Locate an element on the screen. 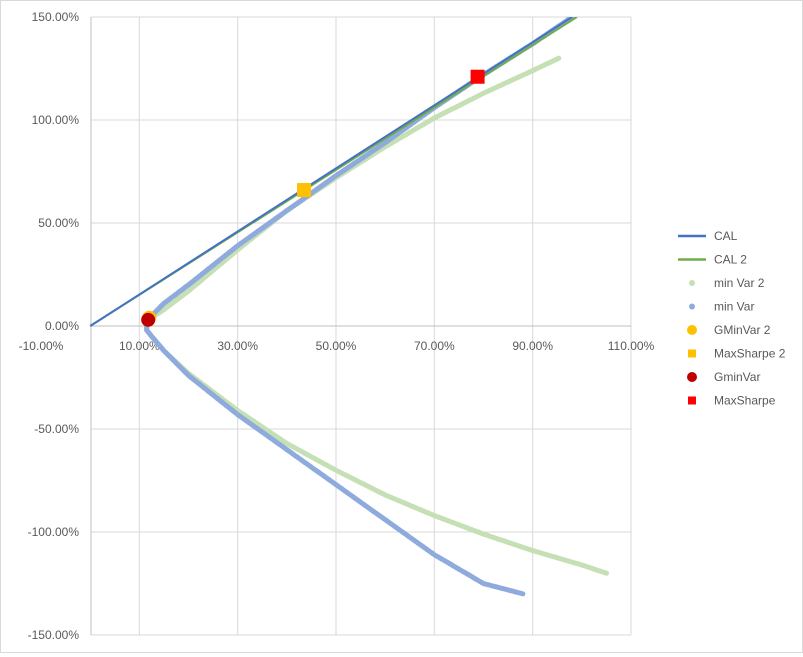 The width and height of the screenshot is (803, 657). legend-label: MaxSharpe 2 is located at coordinates (750, 354).